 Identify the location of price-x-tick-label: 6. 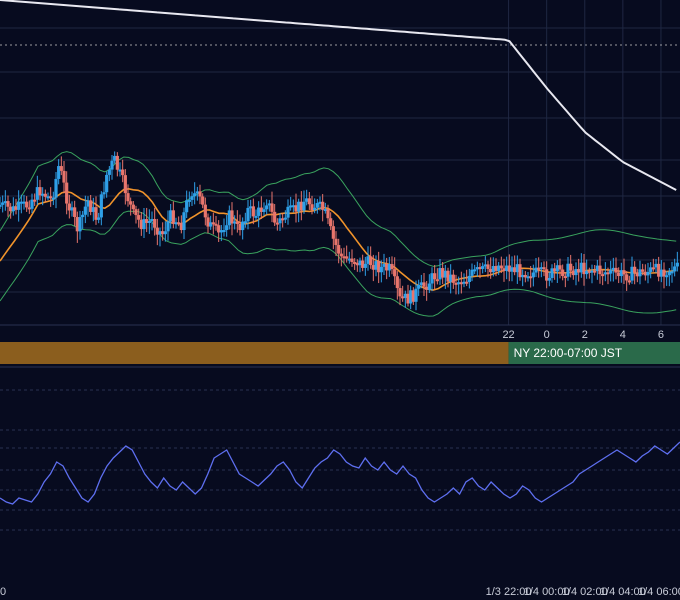
(661, 335).